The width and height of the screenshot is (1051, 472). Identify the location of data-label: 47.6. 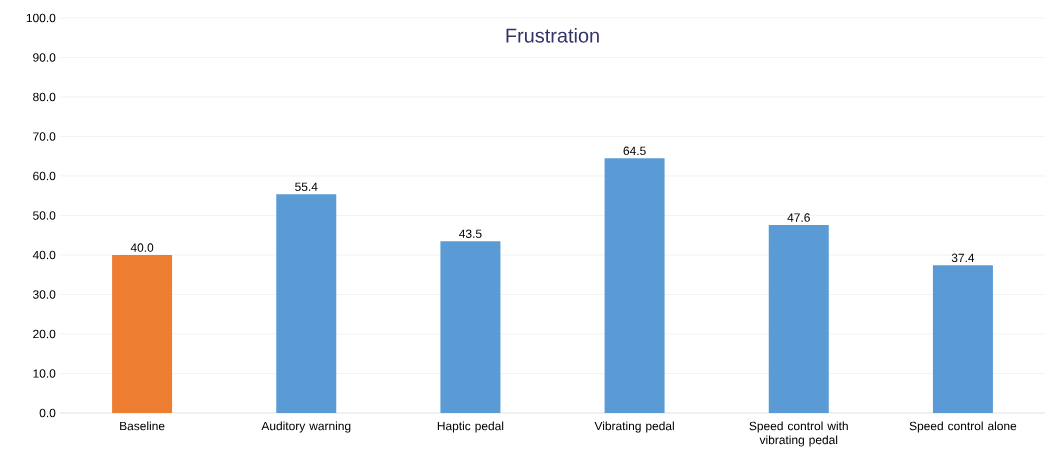
(798, 217).